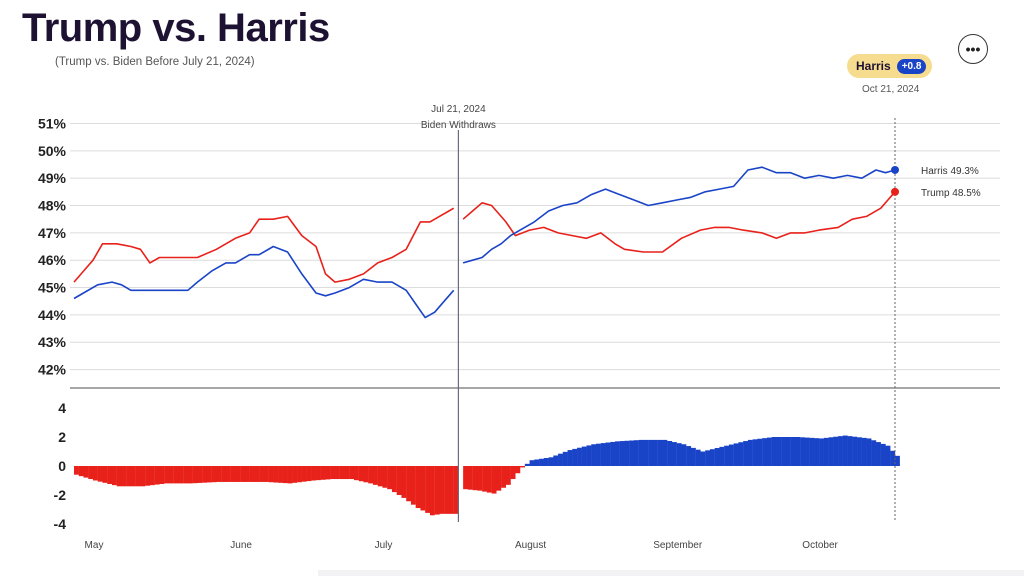  Describe the element at coordinates (678, 545) in the screenshot. I see `x-tick-label: September` at that location.